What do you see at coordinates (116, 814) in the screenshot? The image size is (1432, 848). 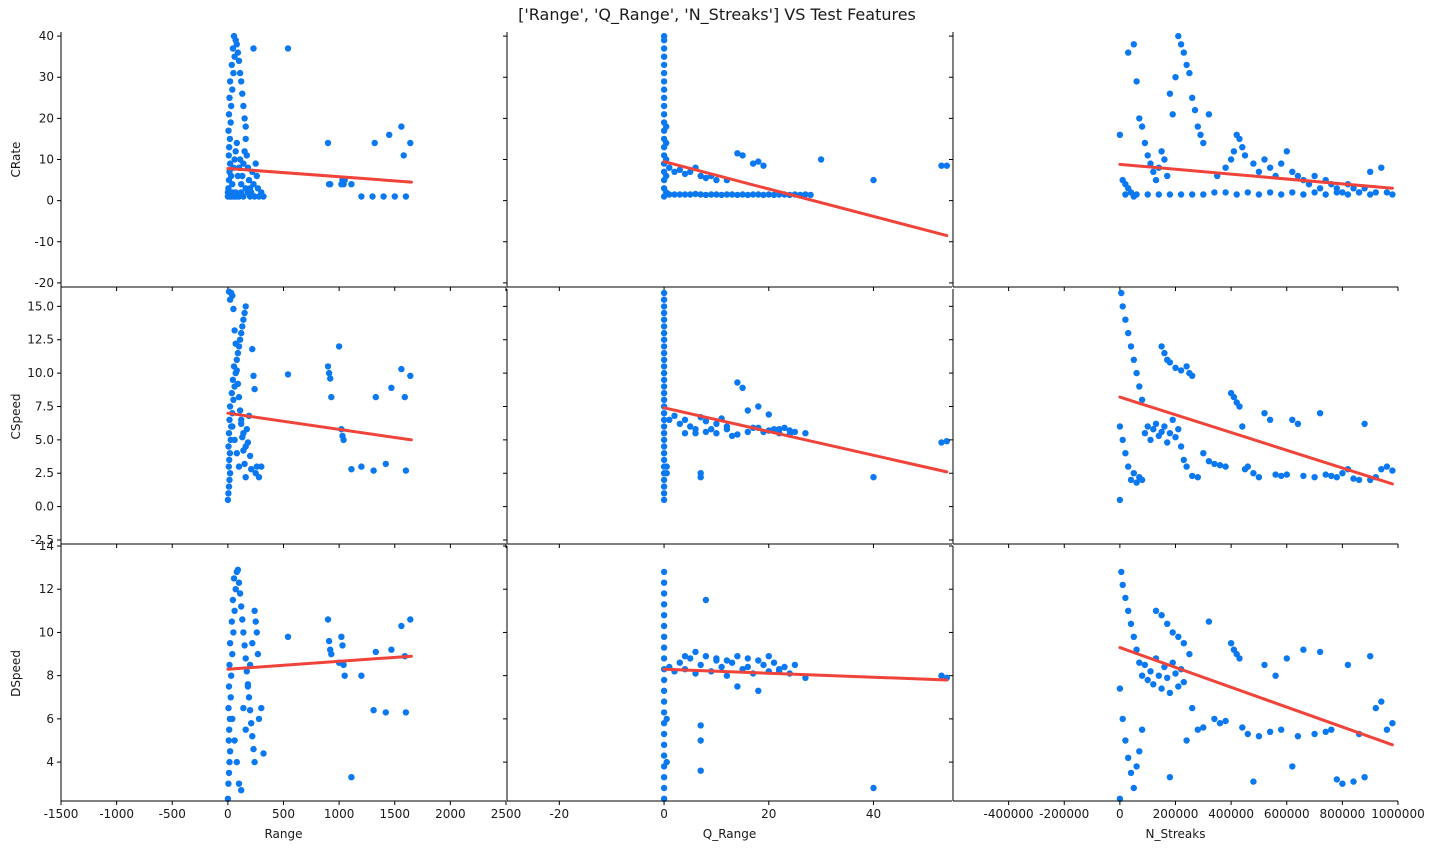 I see `x-tick-label: -1000` at bounding box center [116, 814].